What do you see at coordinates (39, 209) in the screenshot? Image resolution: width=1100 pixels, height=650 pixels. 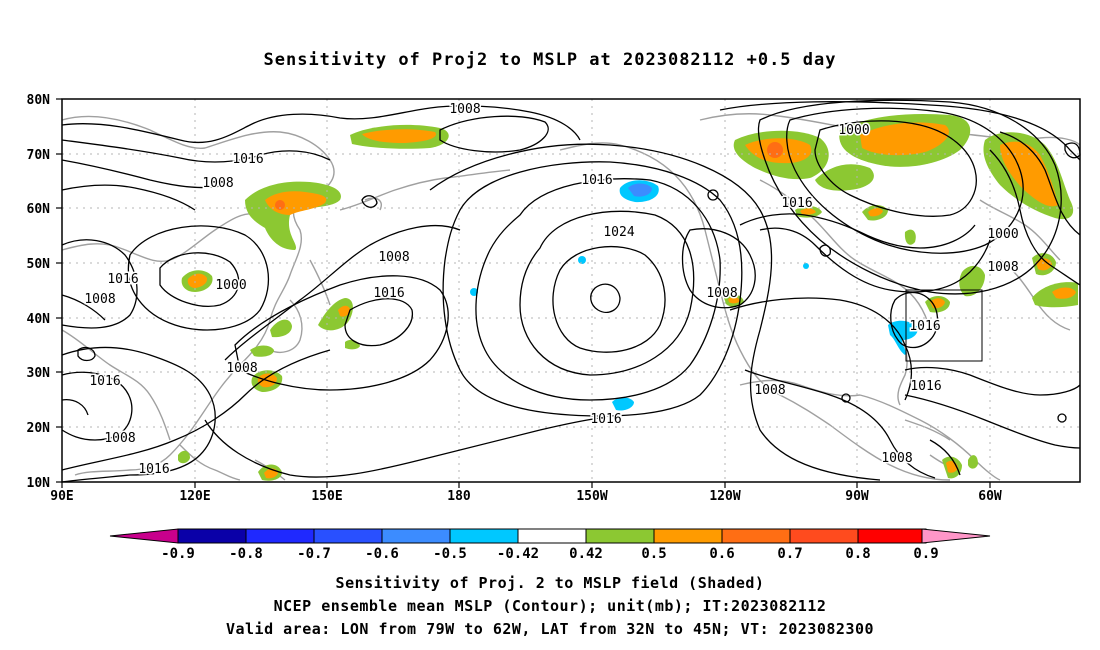 I see `lat-tick-label: 60N` at bounding box center [39, 209].